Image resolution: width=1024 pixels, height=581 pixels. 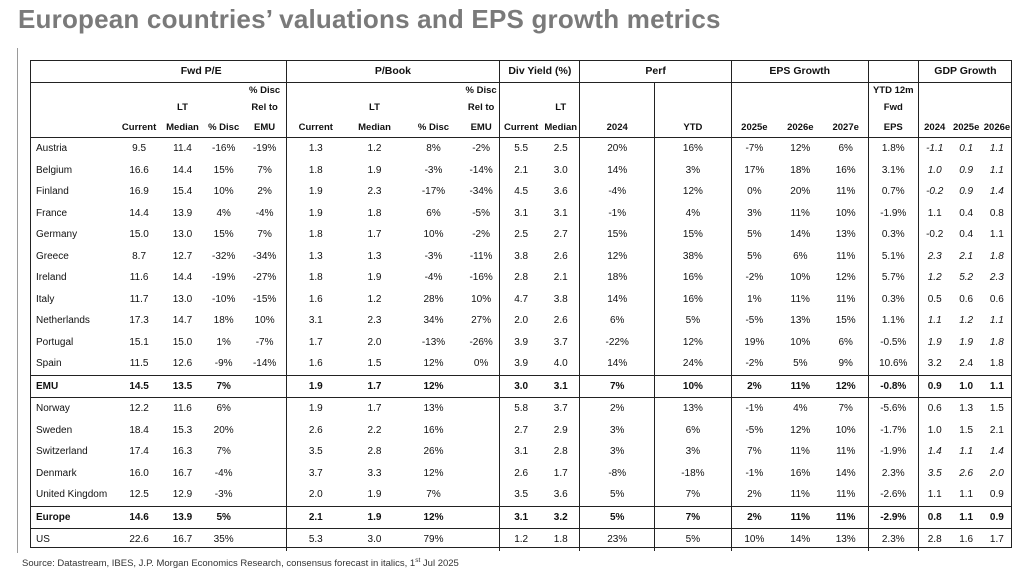 I want to click on eps-2026e-cell: 11%, so click(x=800, y=495).